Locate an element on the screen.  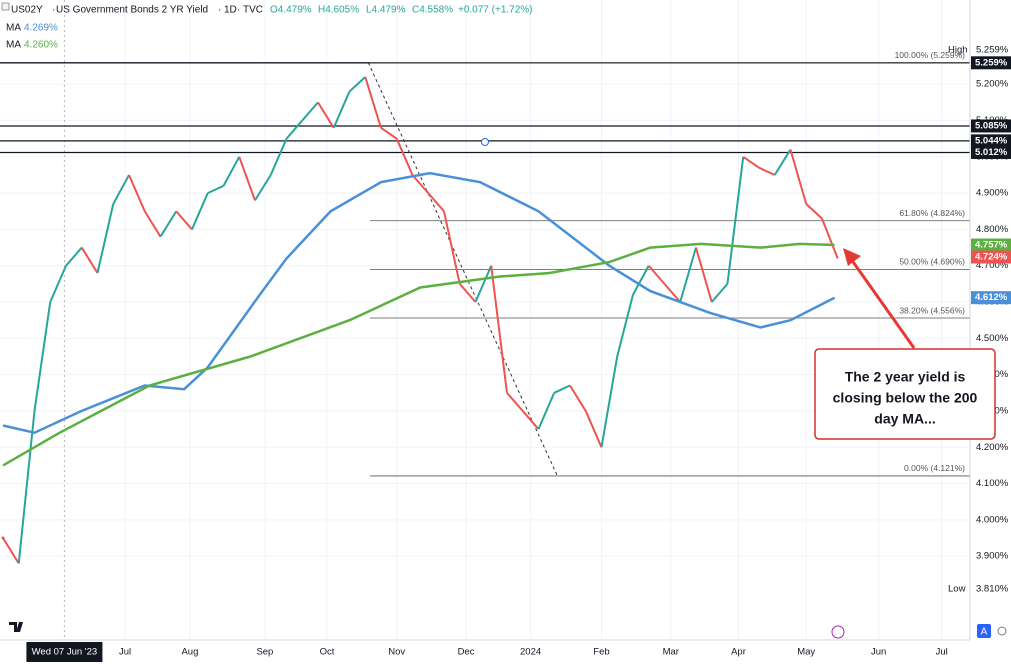
x-tick-label: May is located at coordinates (806, 652).